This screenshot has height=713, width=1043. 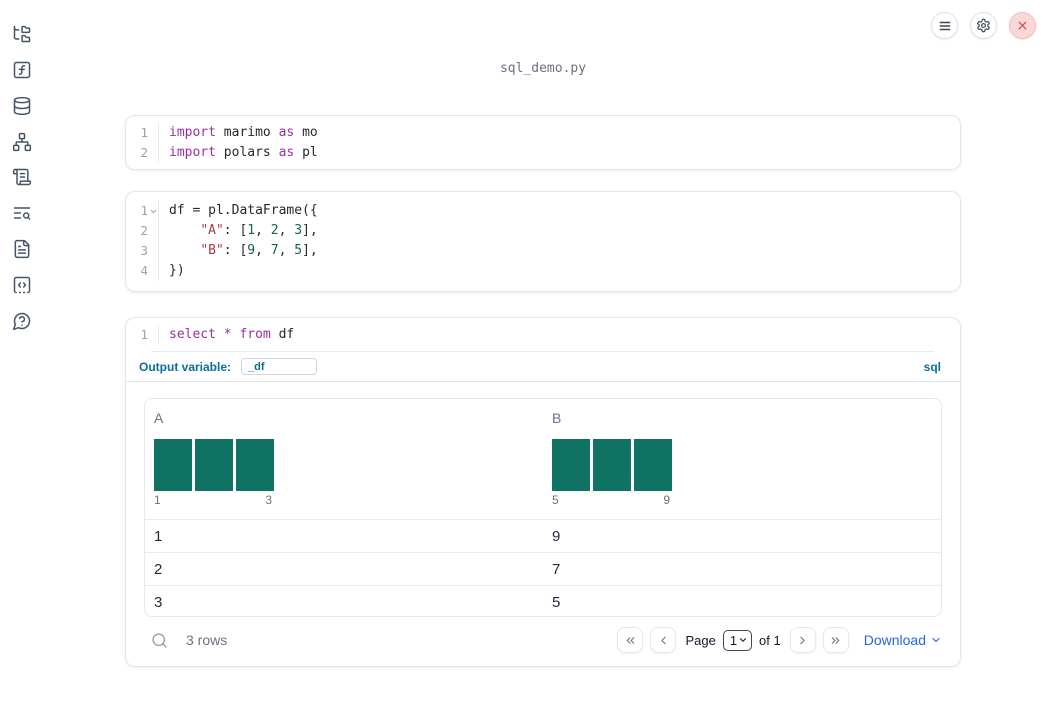 I want to click on settings-button, so click(x=983, y=25).